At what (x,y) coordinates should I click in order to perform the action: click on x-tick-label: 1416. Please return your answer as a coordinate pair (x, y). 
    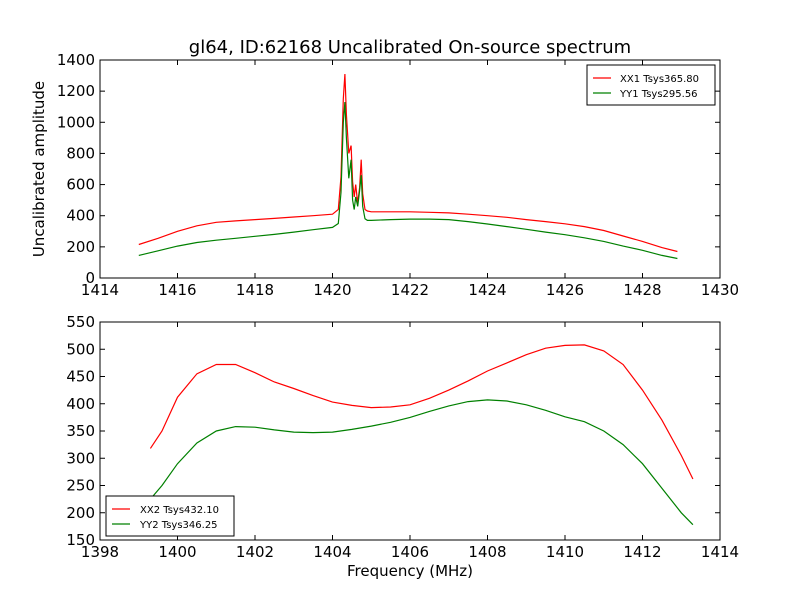
    Looking at the image, I should click on (177, 290).